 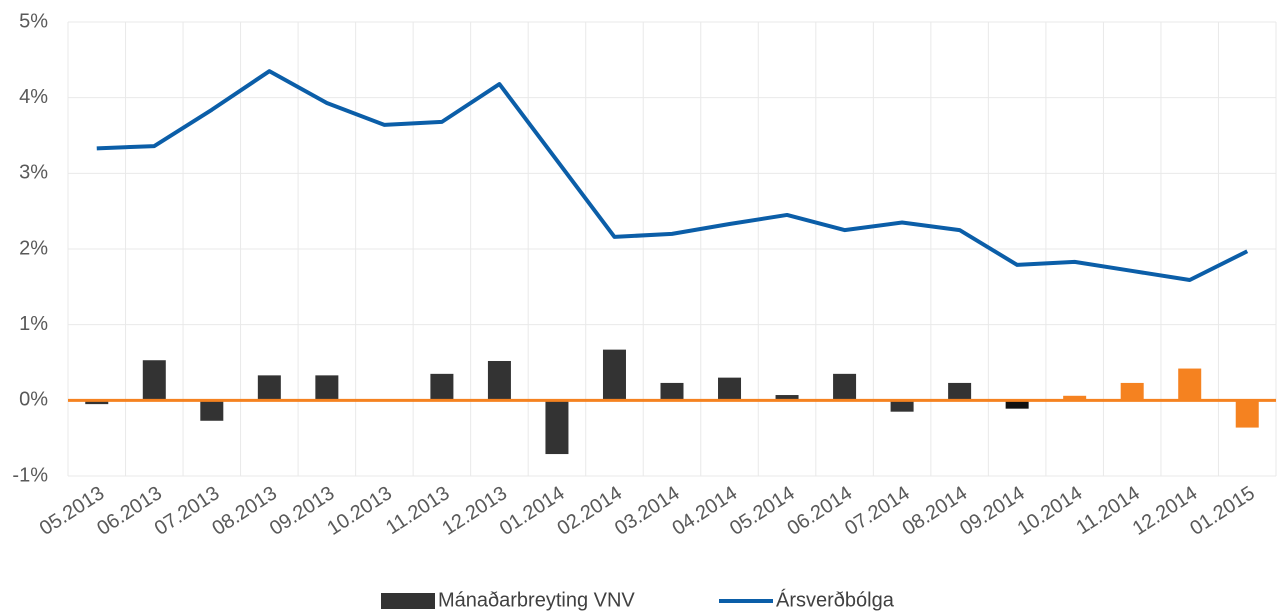 I want to click on x-tick-label: 05.2013, so click(x=72, y=511).